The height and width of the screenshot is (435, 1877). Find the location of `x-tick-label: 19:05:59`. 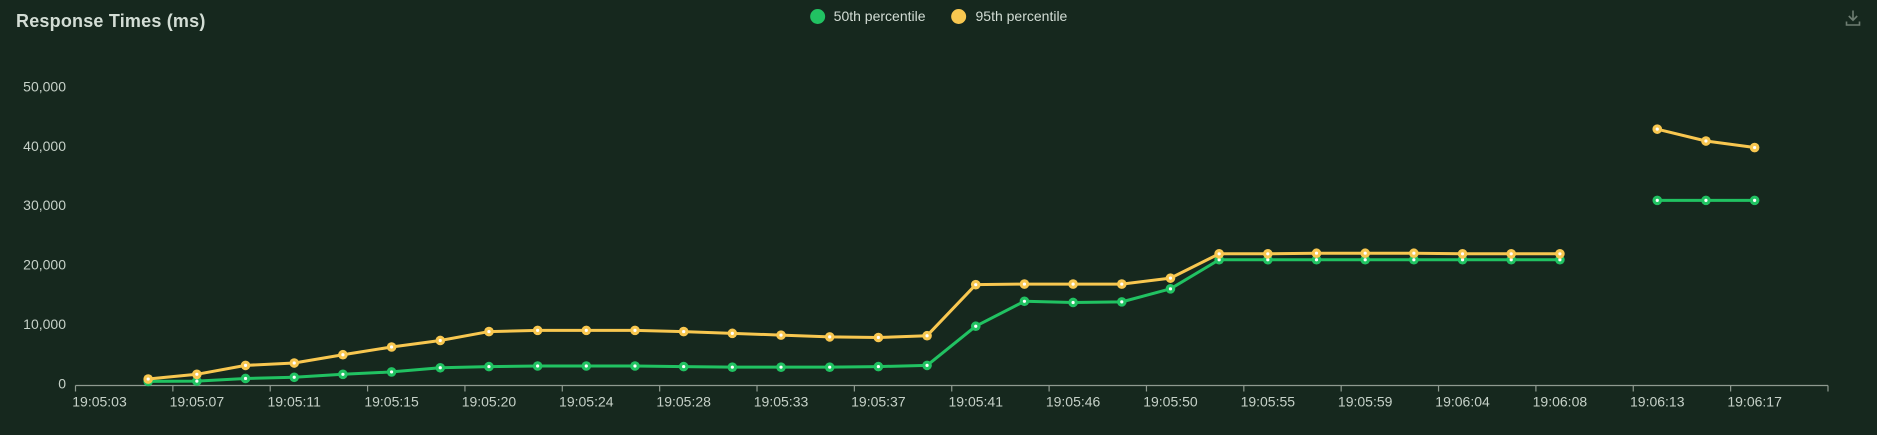

x-tick-label: 19:05:59 is located at coordinates (1365, 402).